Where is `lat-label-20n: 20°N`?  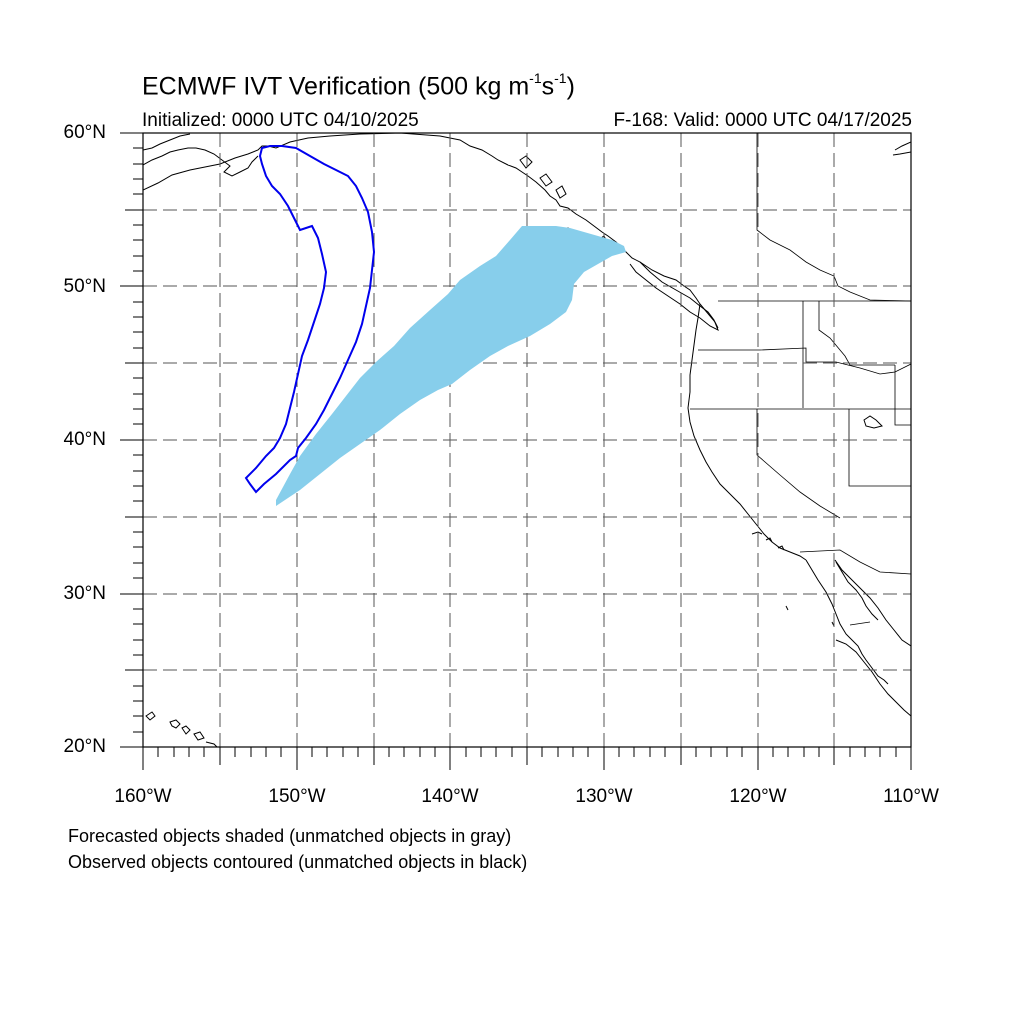
lat-label-20n: 20°N is located at coordinates (84, 746).